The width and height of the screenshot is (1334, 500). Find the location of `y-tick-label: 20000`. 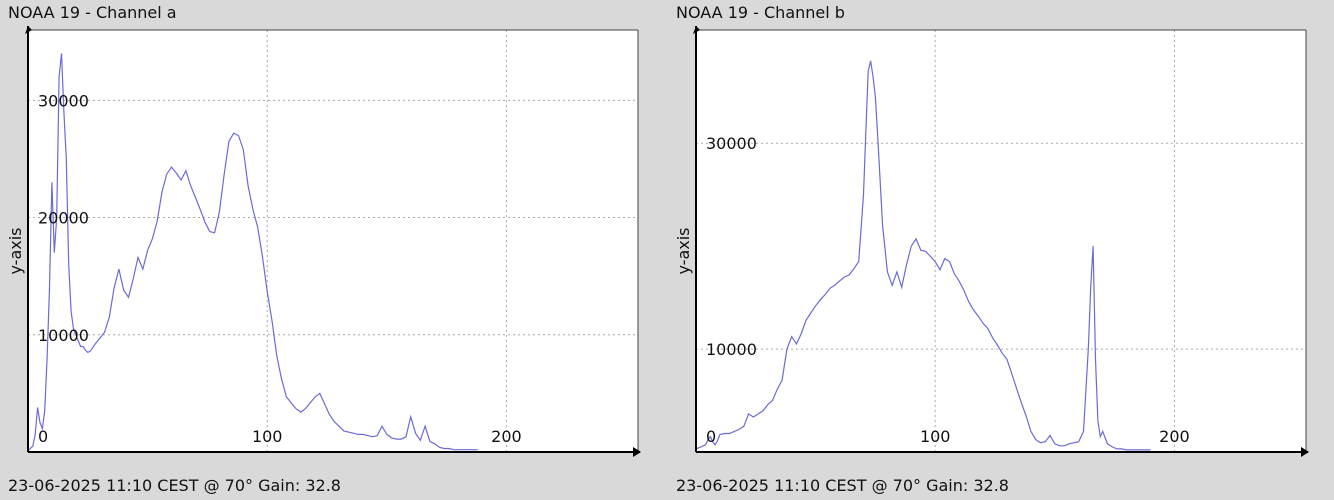

y-tick-label: 20000 is located at coordinates (63, 218).